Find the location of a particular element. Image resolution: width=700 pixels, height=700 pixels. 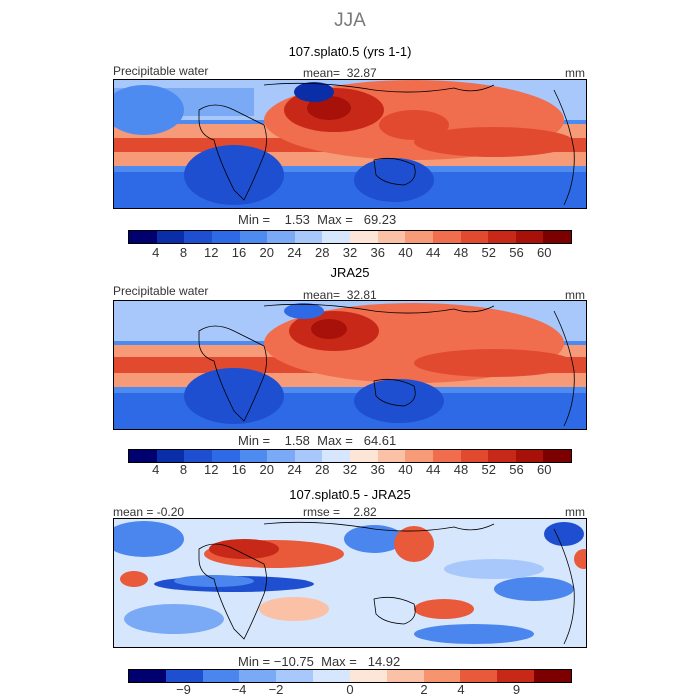

panel-1-heatmap is located at coordinates (350, 144).